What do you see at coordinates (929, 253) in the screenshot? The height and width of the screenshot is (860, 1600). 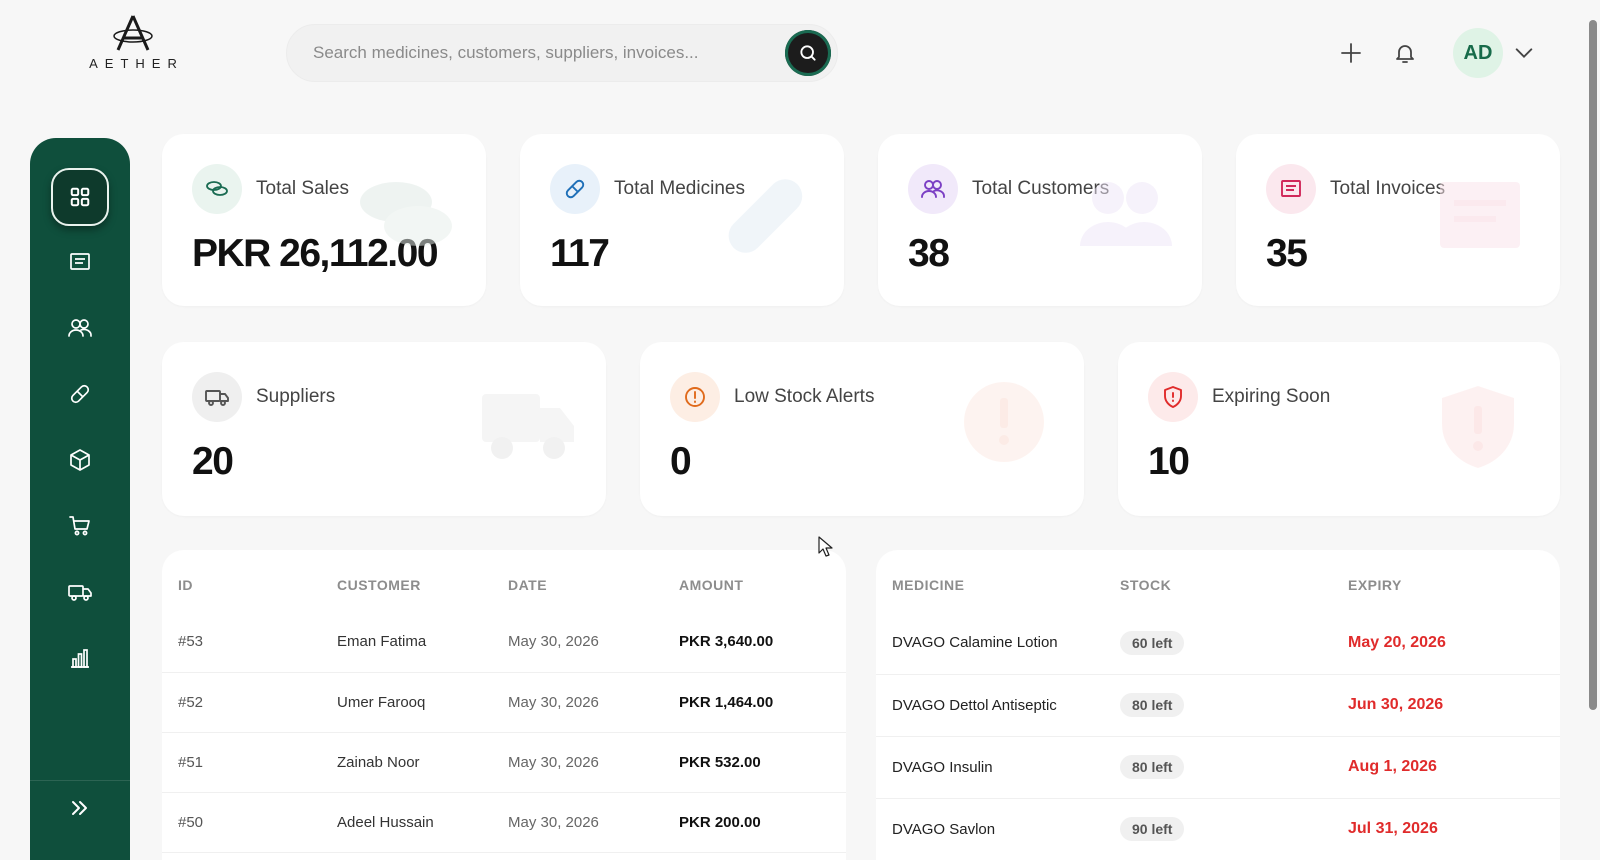 I see `stat-value: 38` at bounding box center [929, 253].